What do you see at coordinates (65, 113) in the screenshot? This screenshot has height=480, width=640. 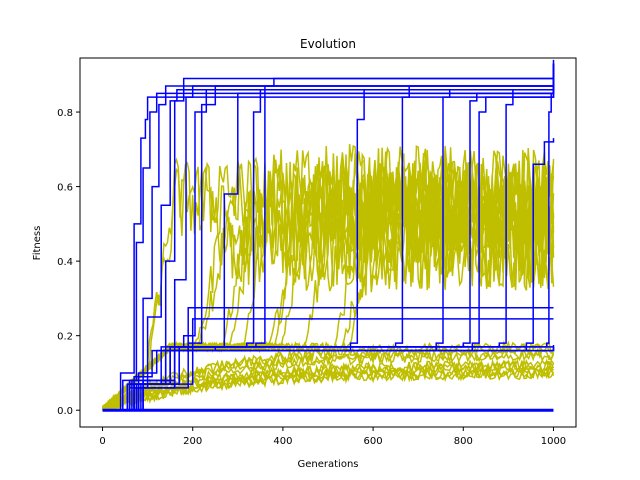 I see `y-tick-label: 0.8` at bounding box center [65, 113].